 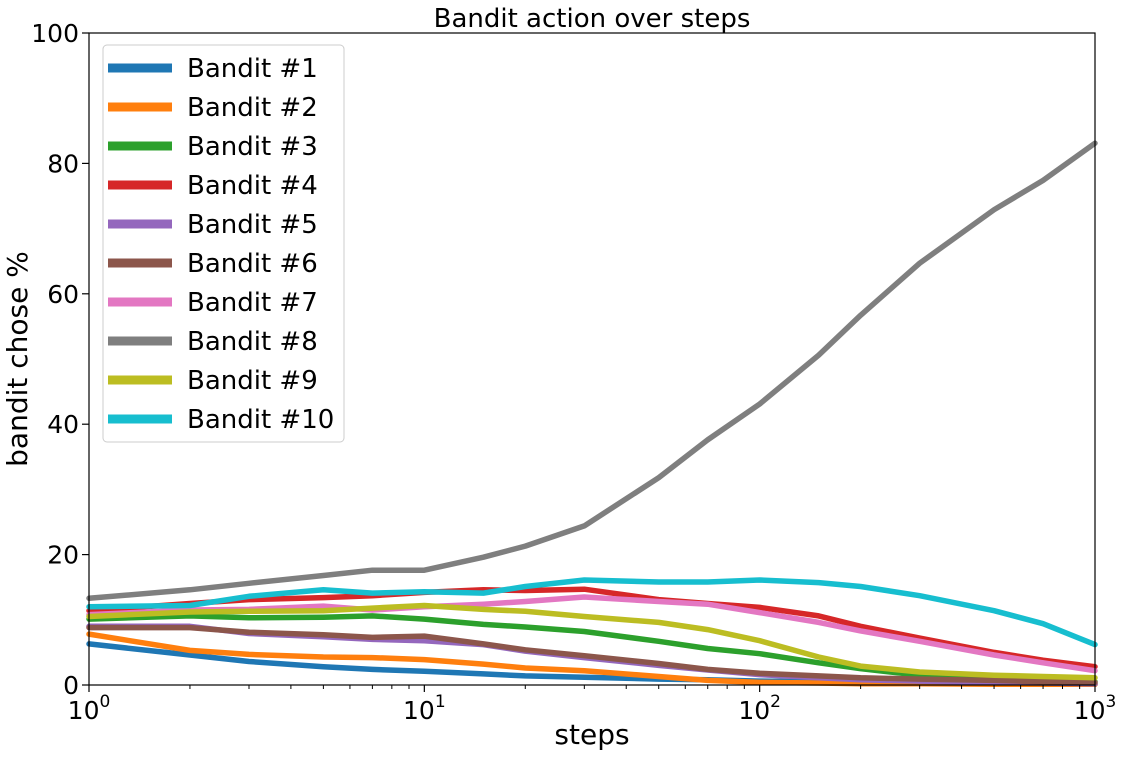 What do you see at coordinates (252, 108) in the screenshot?
I see `legend-label-bandit-2: Bandit #2` at bounding box center [252, 108].